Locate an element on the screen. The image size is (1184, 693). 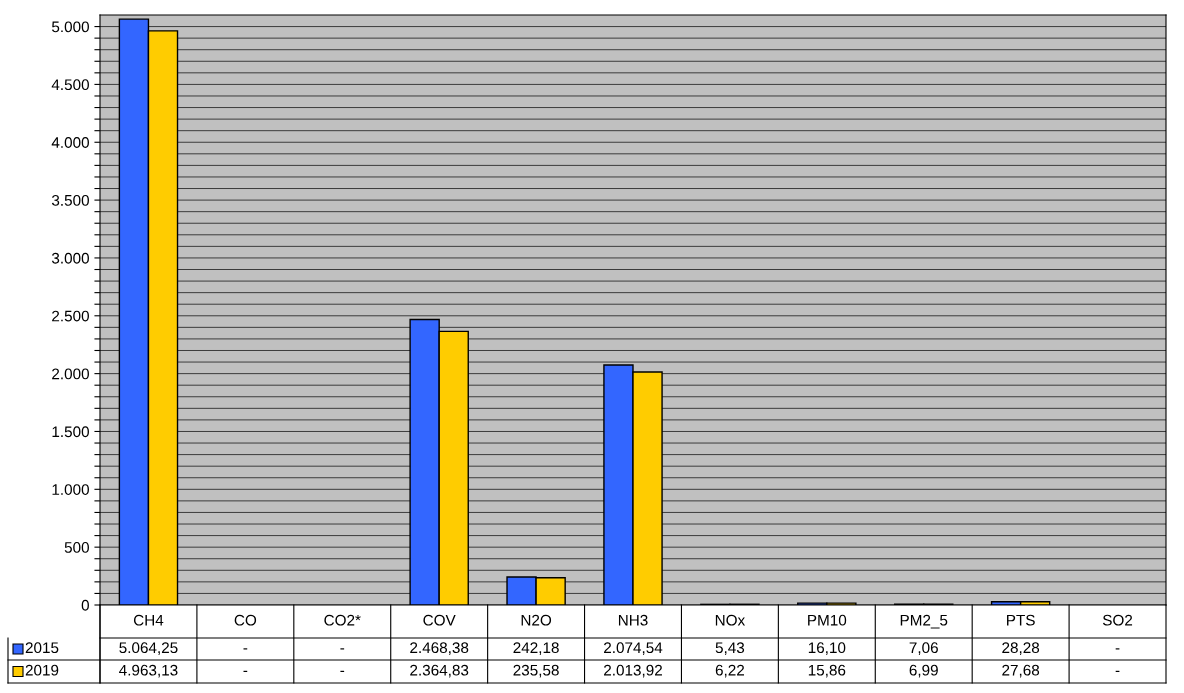
data-label: 2.013,92 is located at coordinates (633, 671).